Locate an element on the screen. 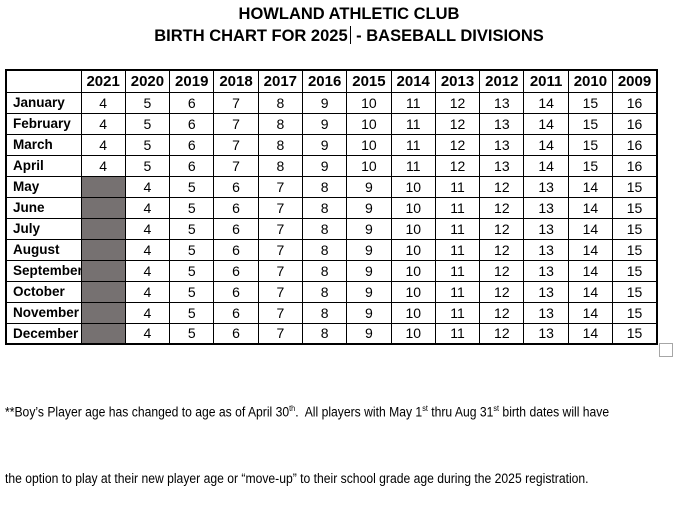 The width and height of the screenshot is (698, 512). footnote-text: birth dates will have is located at coordinates (554, 412).